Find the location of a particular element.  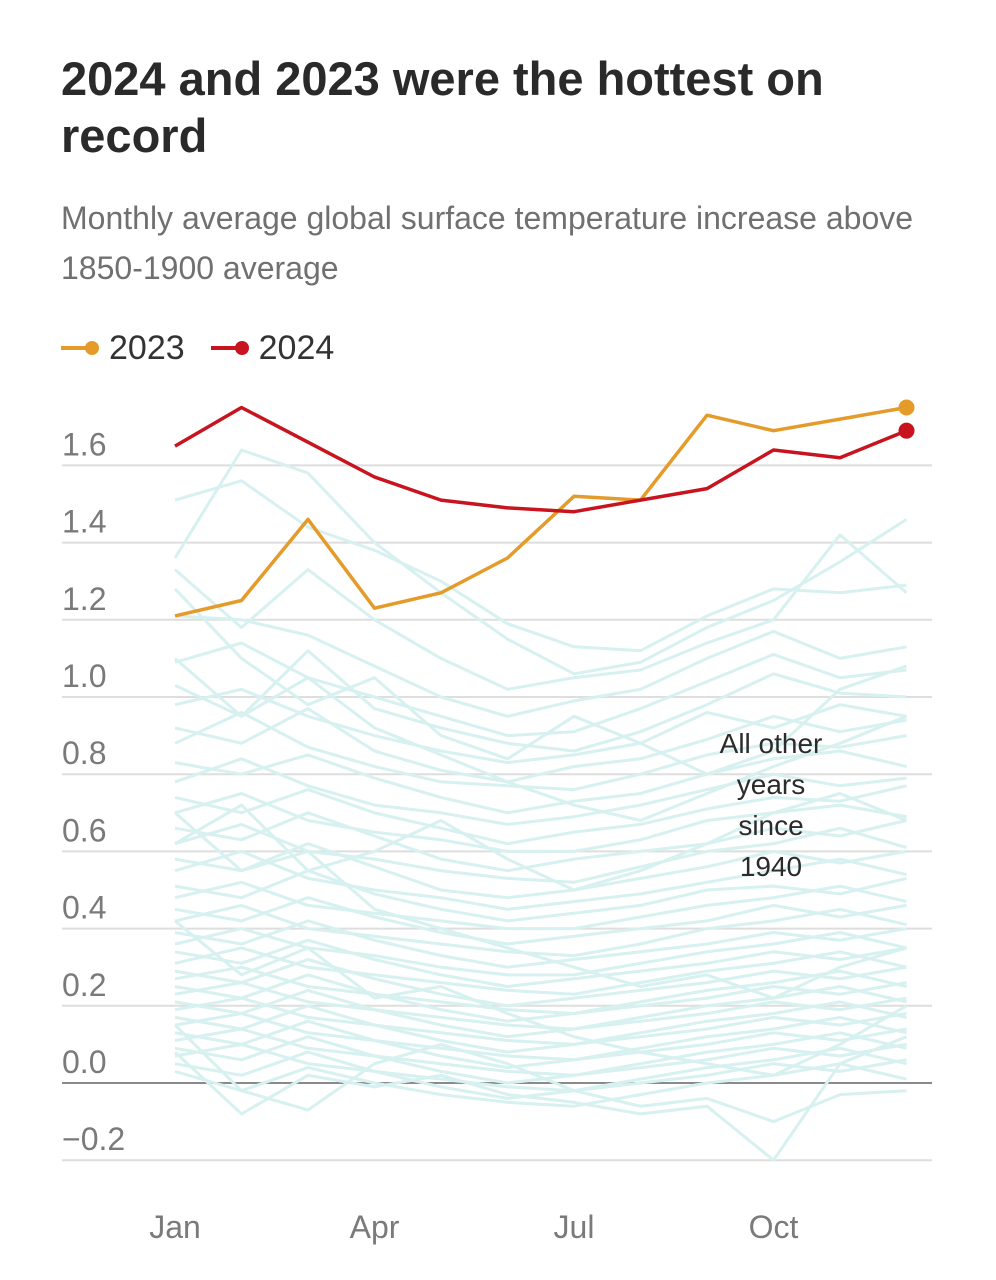

legend-label-2023: 2023 is located at coordinates (147, 347).